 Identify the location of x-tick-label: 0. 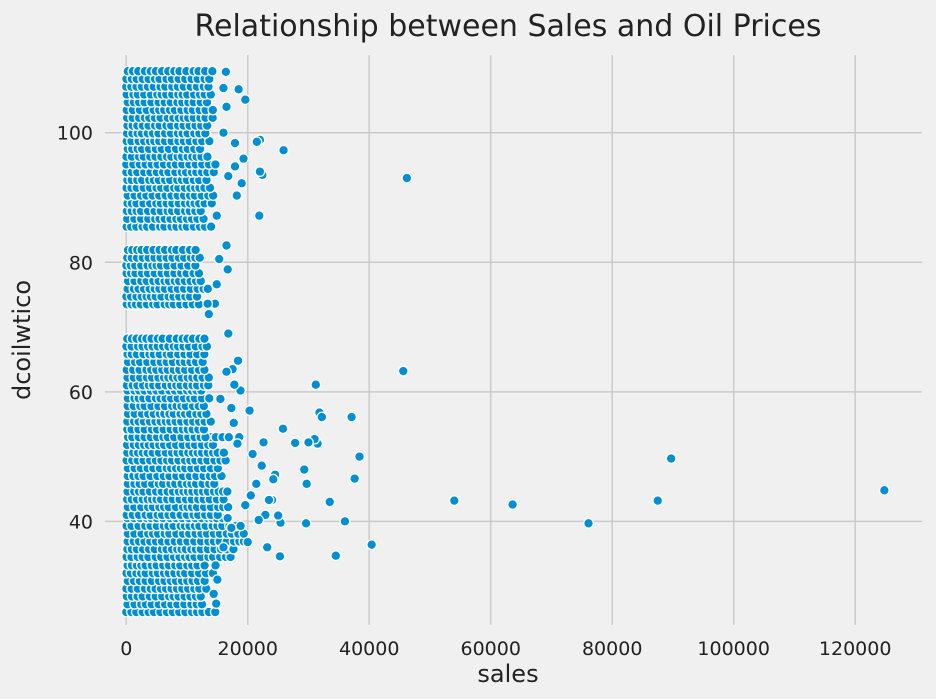
(126, 649).